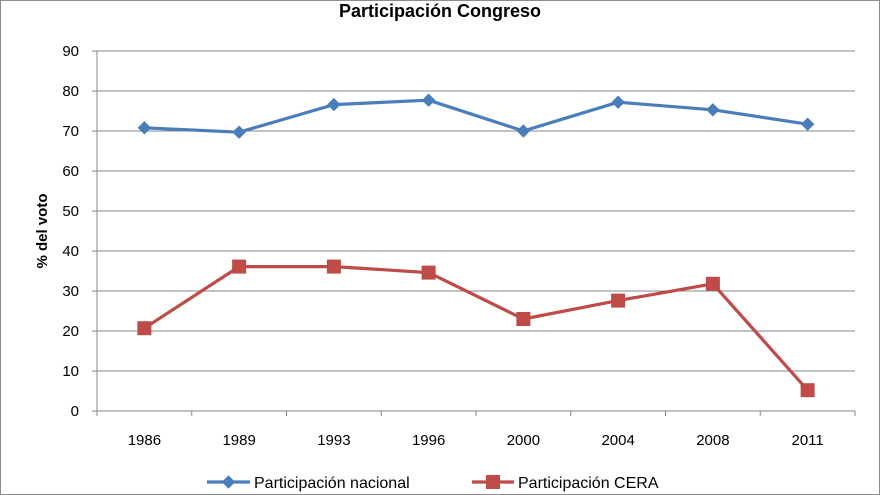  I want to click on x-tick-label: 1996, so click(428, 440).